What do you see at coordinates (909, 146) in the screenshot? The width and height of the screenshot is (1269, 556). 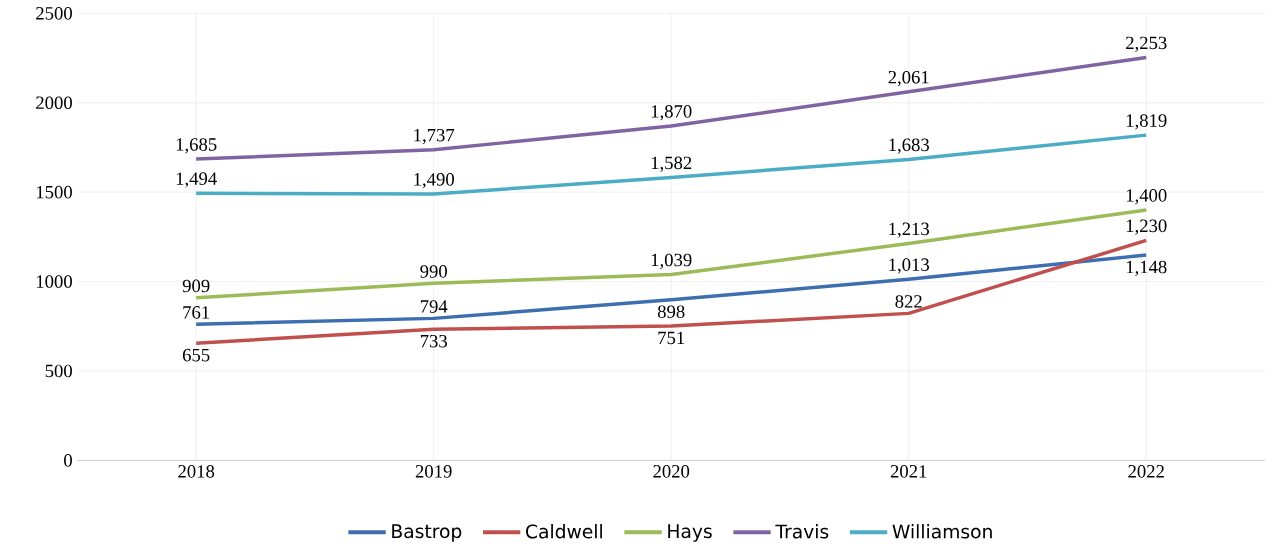 I see `data-label: 1,683` at bounding box center [909, 146].